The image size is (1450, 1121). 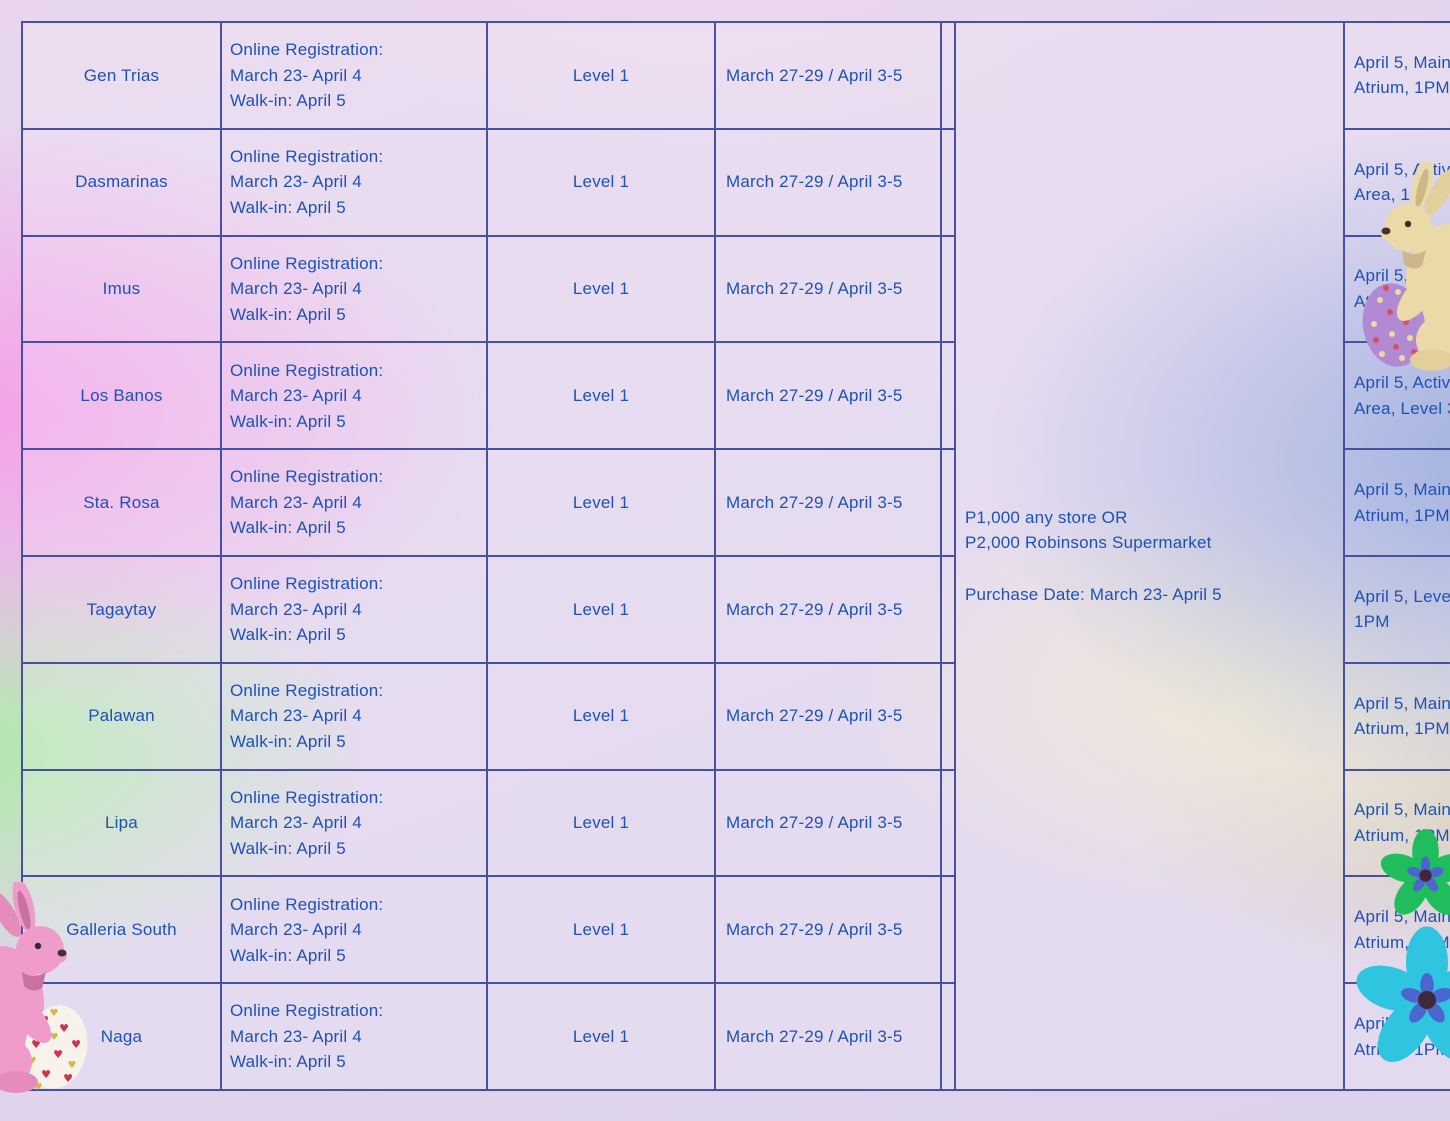 I want to click on location-cell: Sta. Rosa, so click(x=121, y=502).